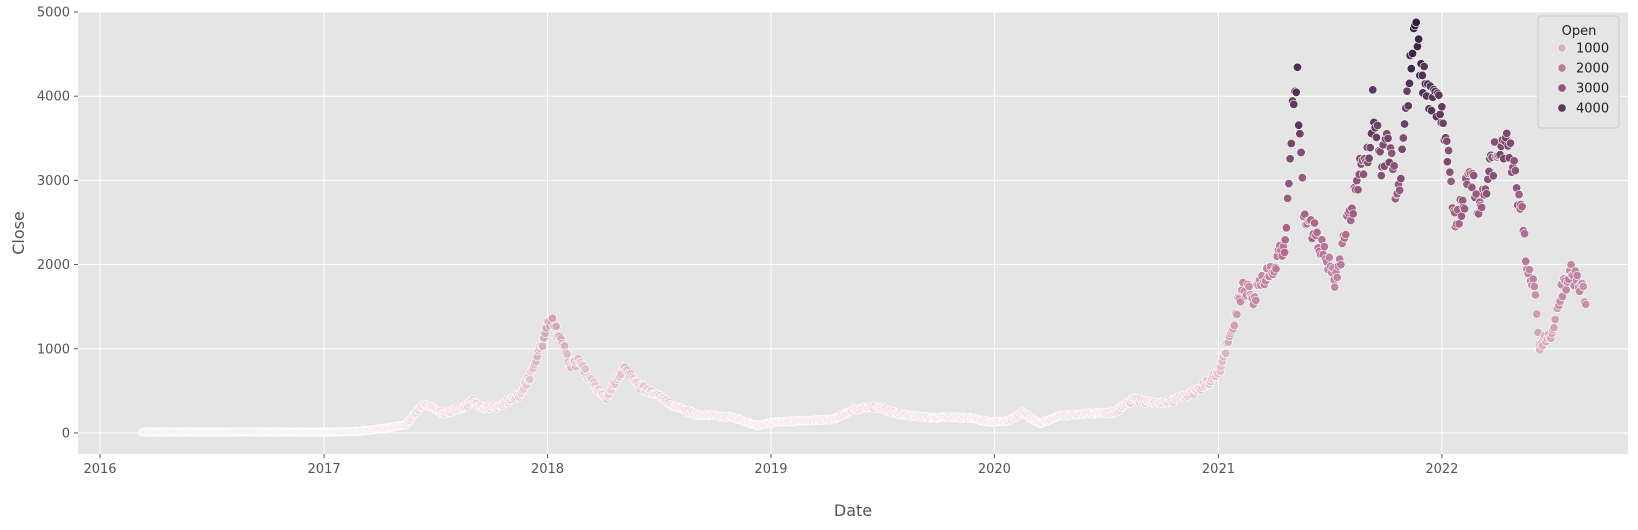  Describe the element at coordinates (53, 349) in the screenshot. I see `y-tick-label: 1000` at that location.